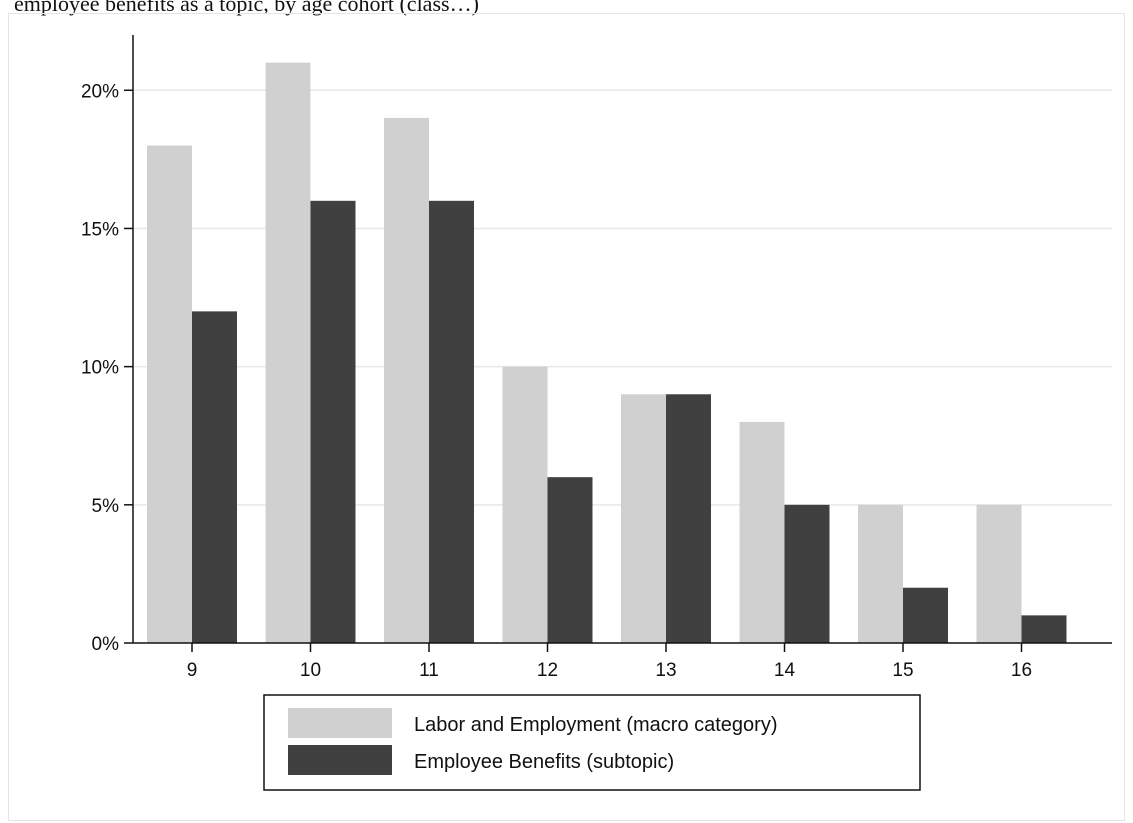  Describe the element at coordinates (665, 670) in the screenshot. I see `x-tick-label: 13` at that location.